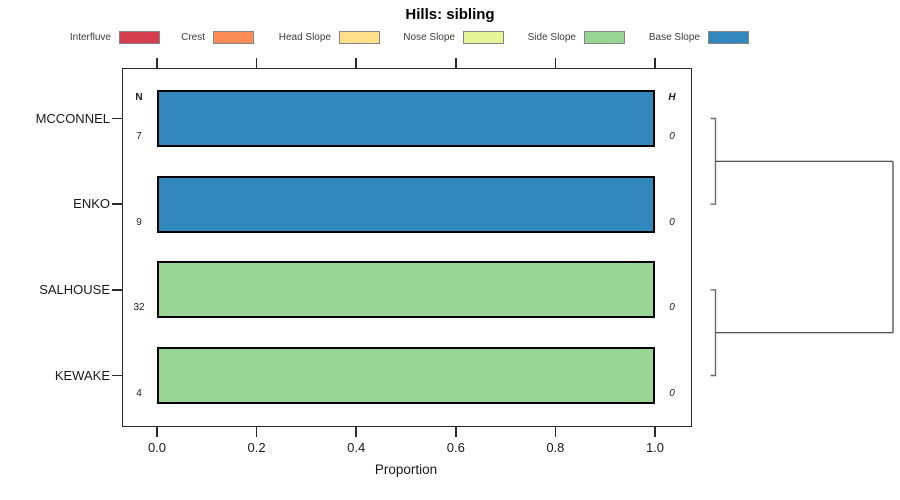 The width and height of the screenshot is (900, 500). What do you see at coordinates (674, 37) in the screenshot?
I see `legend-label: Base Slope` at bounding box center [674, 37].